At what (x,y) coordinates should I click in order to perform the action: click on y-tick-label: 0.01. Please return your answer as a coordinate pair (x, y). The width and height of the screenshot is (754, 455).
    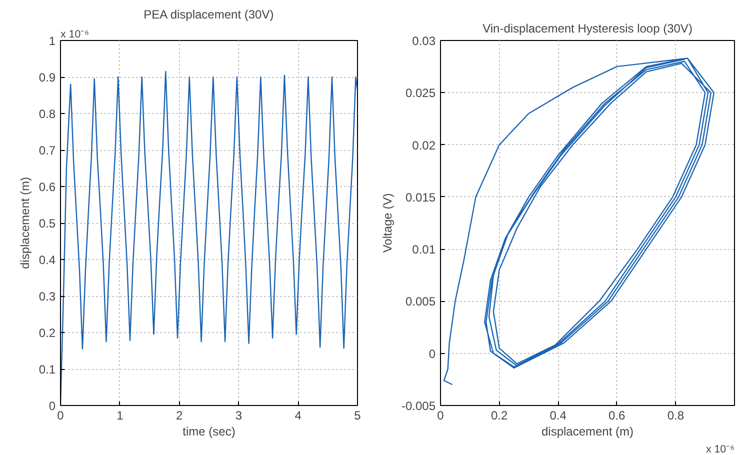
    Looking at the image, I should click on (424, 249).